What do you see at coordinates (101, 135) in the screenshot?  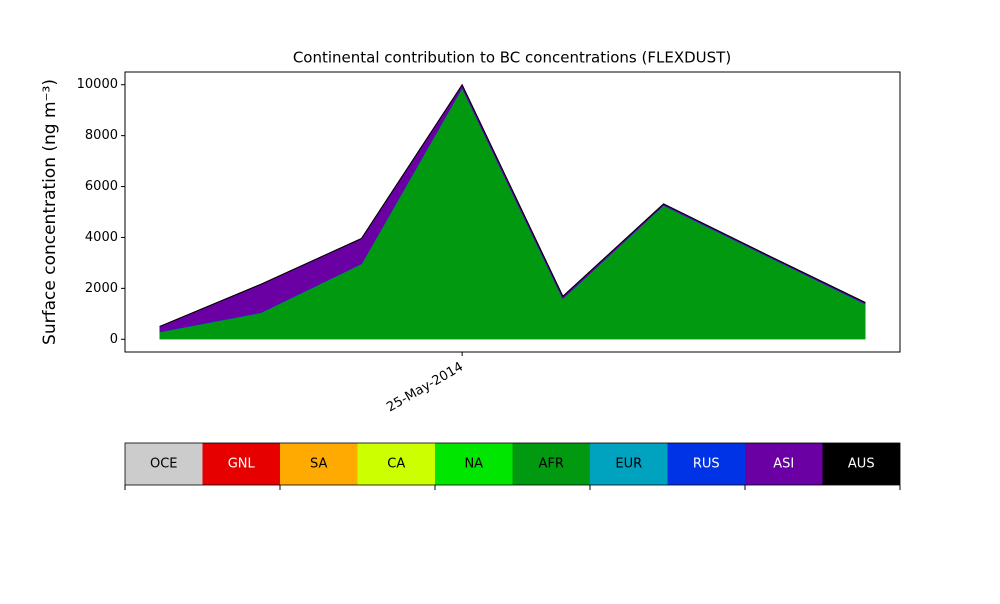 I see `y-tick-label: 8000` at bounding box center [101, 135].